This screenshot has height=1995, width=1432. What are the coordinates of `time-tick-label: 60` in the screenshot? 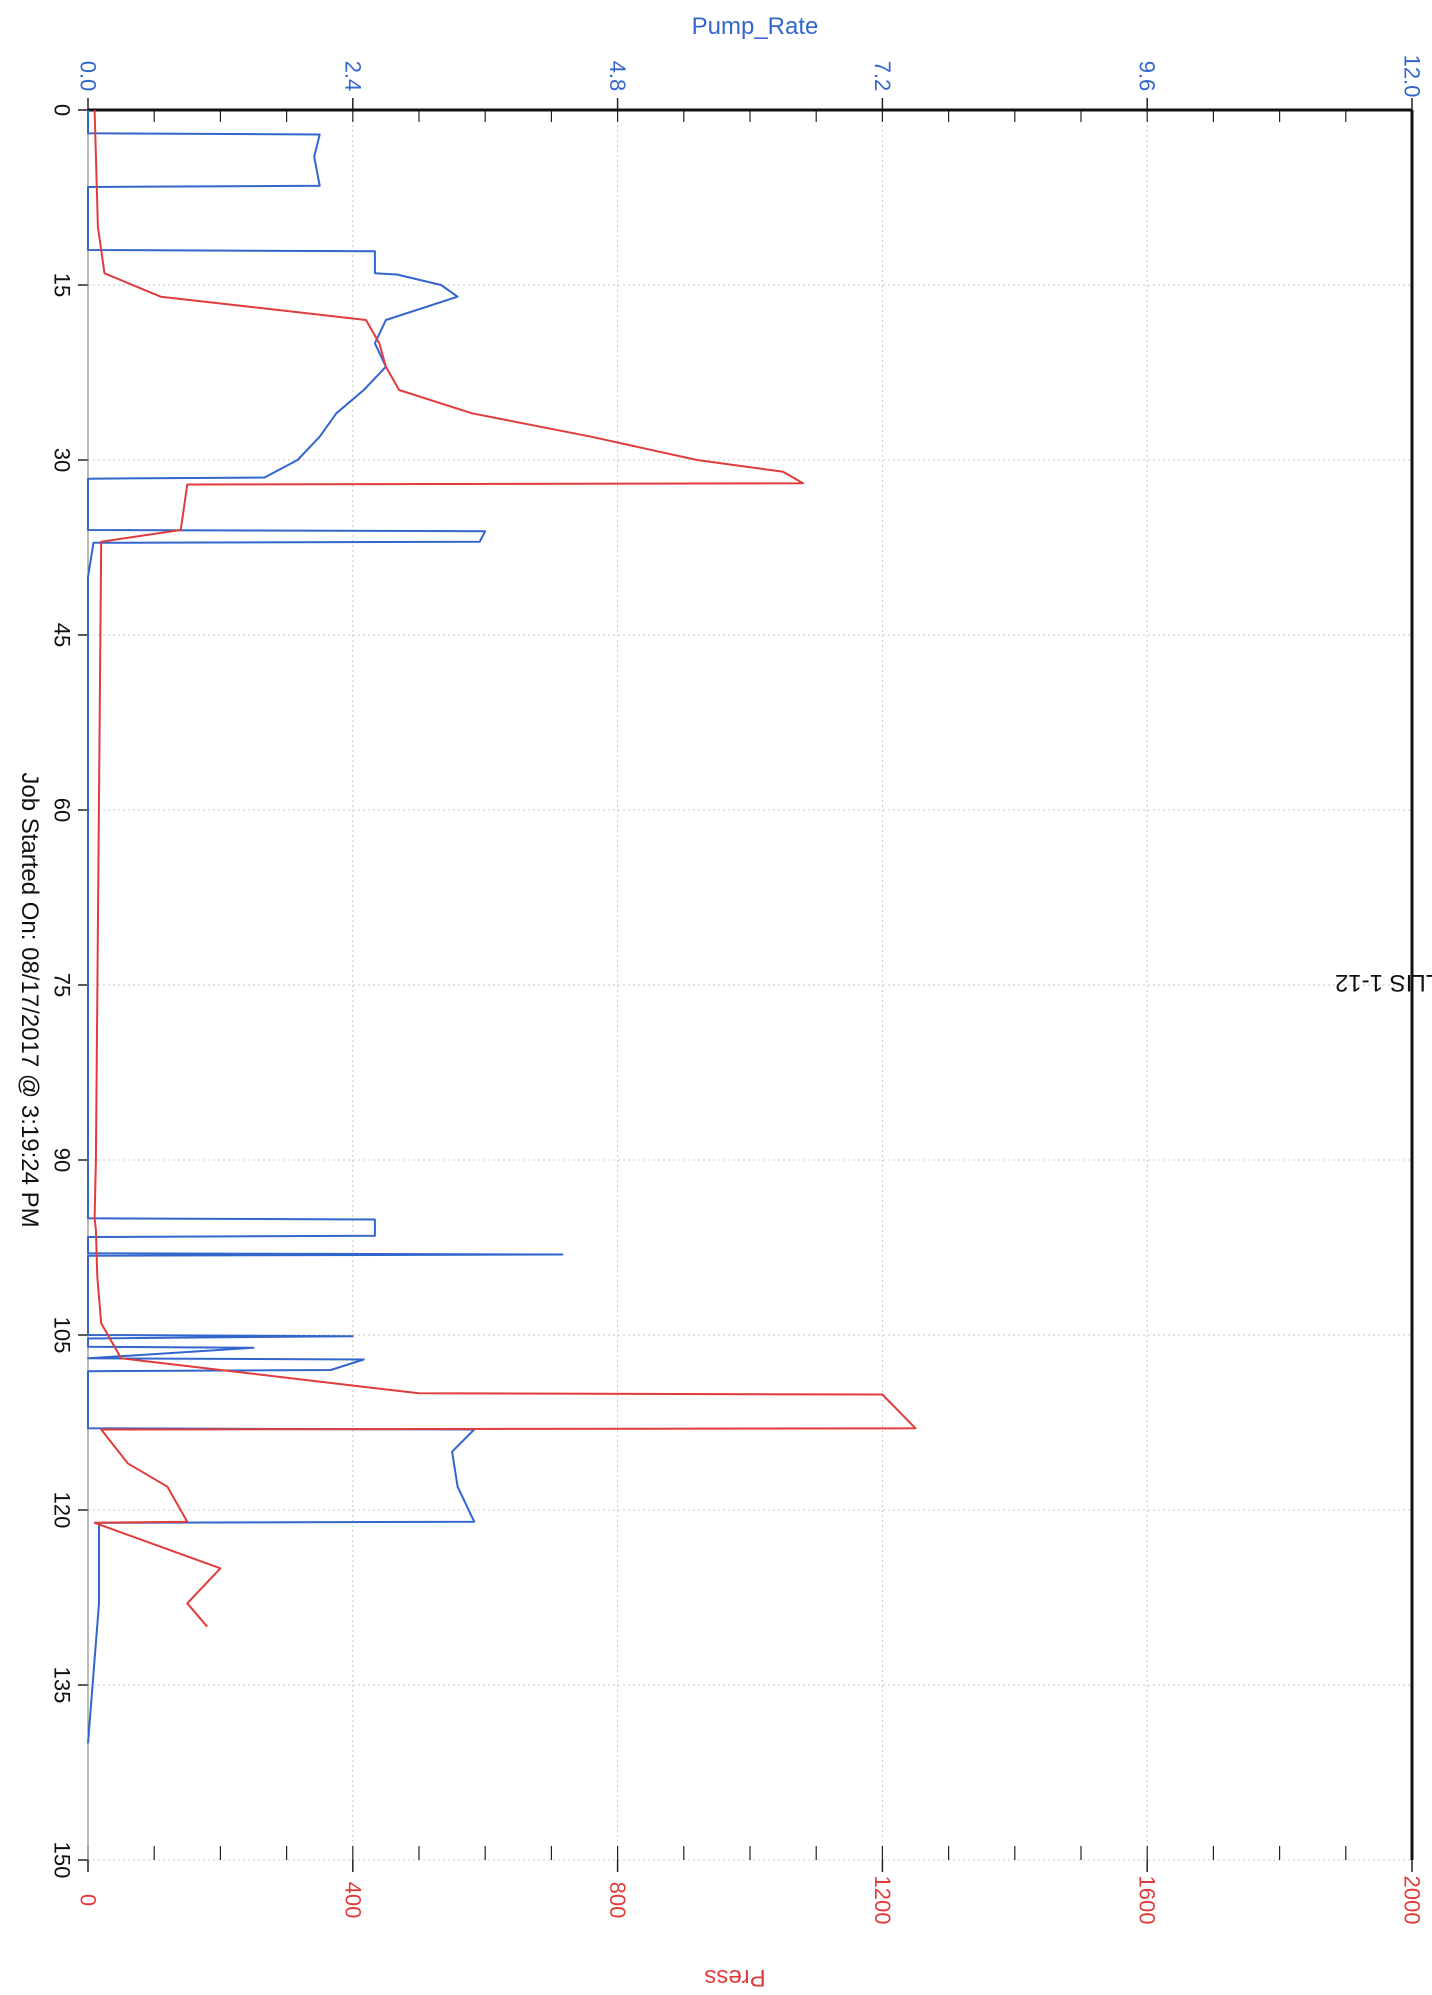 It's located at (62, 810).